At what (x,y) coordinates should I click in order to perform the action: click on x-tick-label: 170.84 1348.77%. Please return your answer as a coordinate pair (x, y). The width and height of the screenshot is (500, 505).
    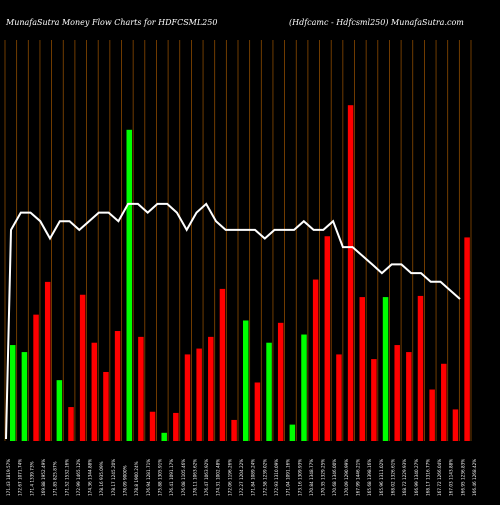
    Looking at the image, I should click on (311, 477).